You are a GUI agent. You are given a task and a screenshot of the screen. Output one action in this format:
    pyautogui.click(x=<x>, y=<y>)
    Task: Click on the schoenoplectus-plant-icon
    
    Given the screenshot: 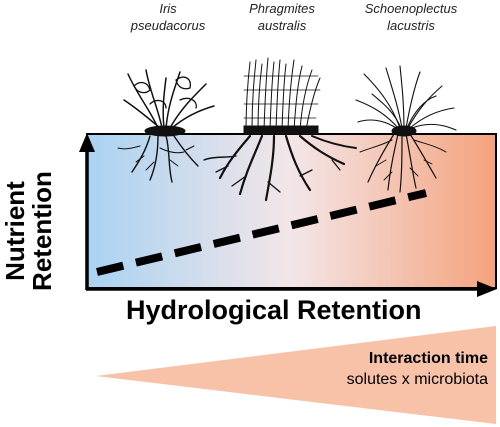 What is the action you would take?
    pyautogui.click(x=406, y=129)
    